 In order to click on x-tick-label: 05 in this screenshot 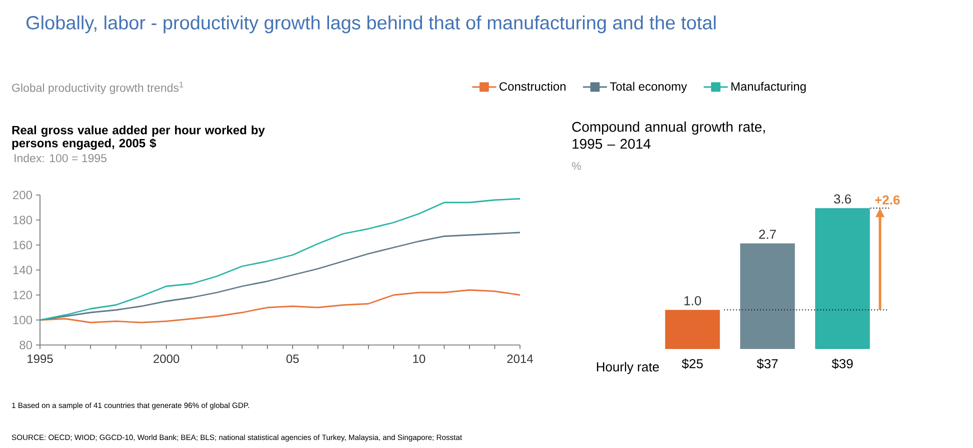, I will do `click(292, 359)`.